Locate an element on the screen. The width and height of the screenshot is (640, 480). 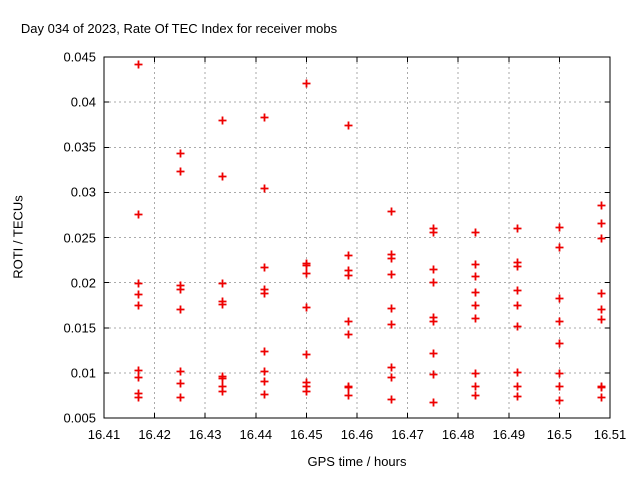
x-tick-label: 16.51 is located at coordinates (610, 434).